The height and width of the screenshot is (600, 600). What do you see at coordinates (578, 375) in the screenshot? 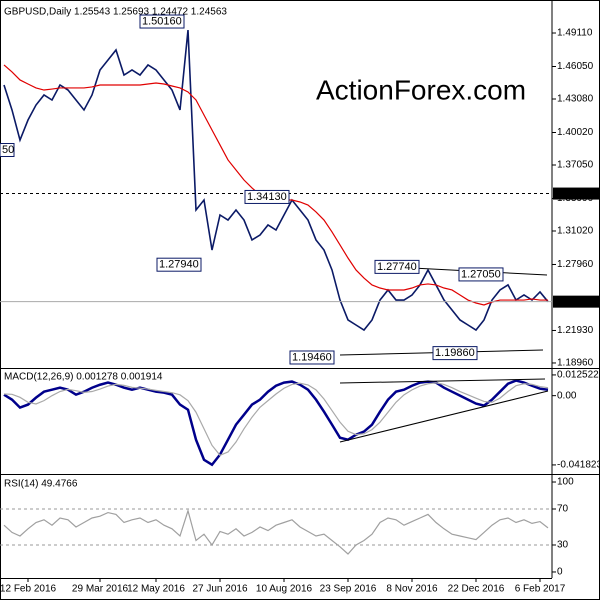
I see `y-tick-label: 0.012522` at bounding box center [578, 375].